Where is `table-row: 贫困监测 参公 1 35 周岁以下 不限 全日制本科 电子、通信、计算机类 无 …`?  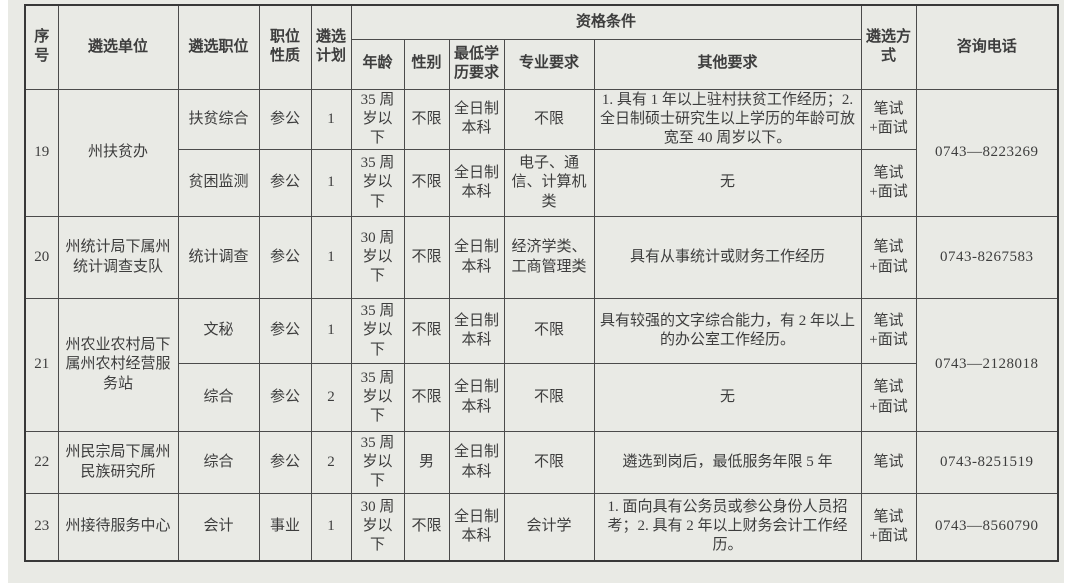
table-row: 贫困监测 参公 1 35 周岁以下 不限 全日制本科 电子、通信、计算机类 无 … is located at coordinates (541, 183).